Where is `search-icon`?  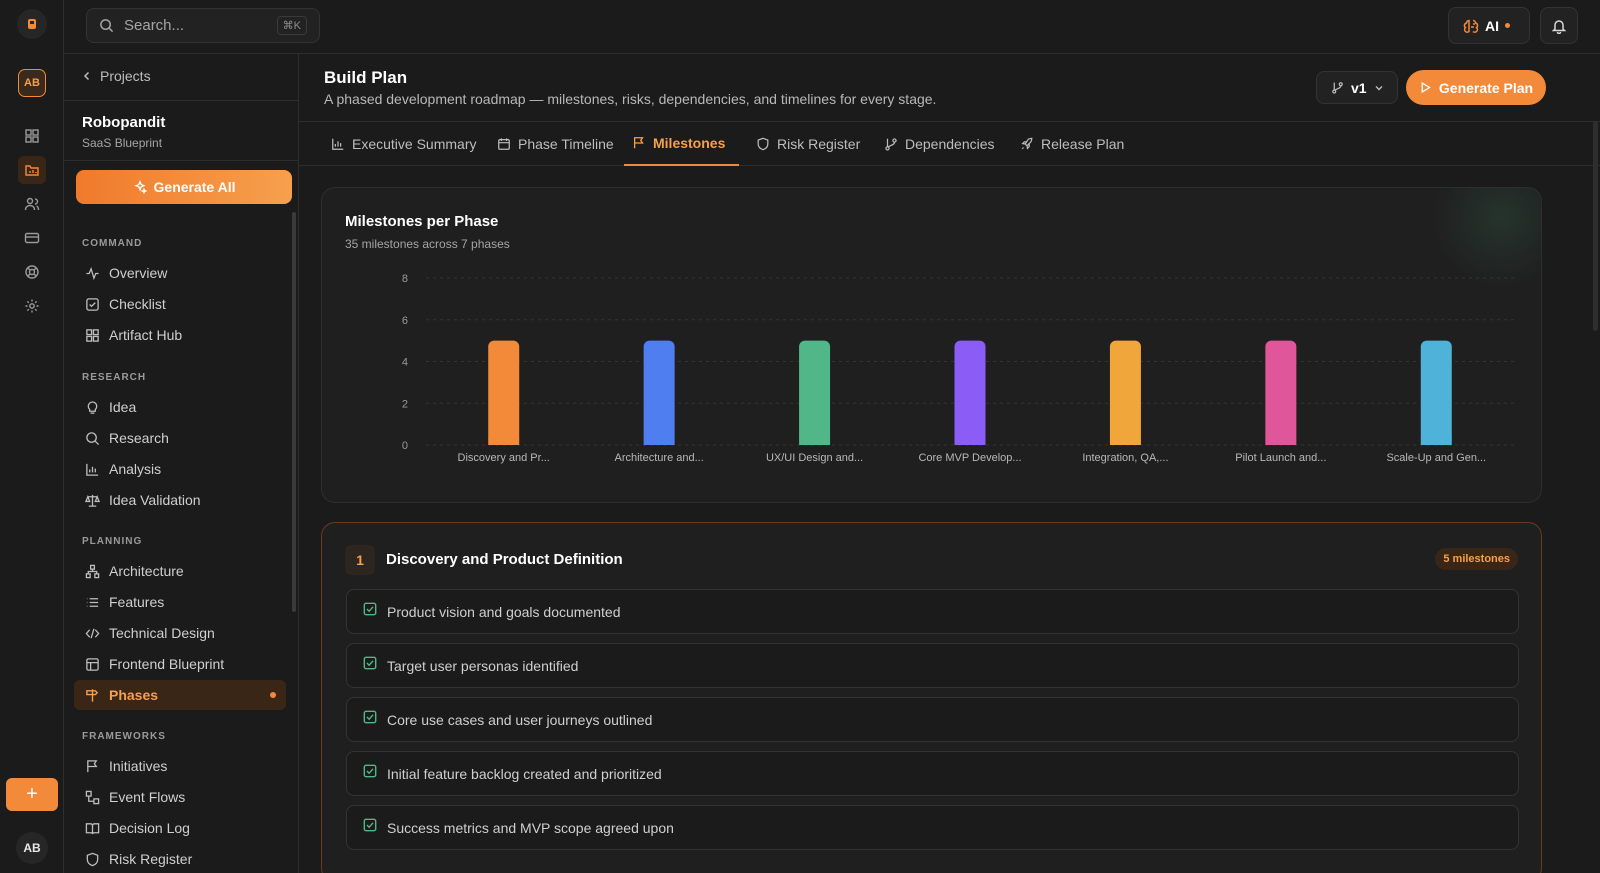 search-icon is located at coordinates (92, 438).